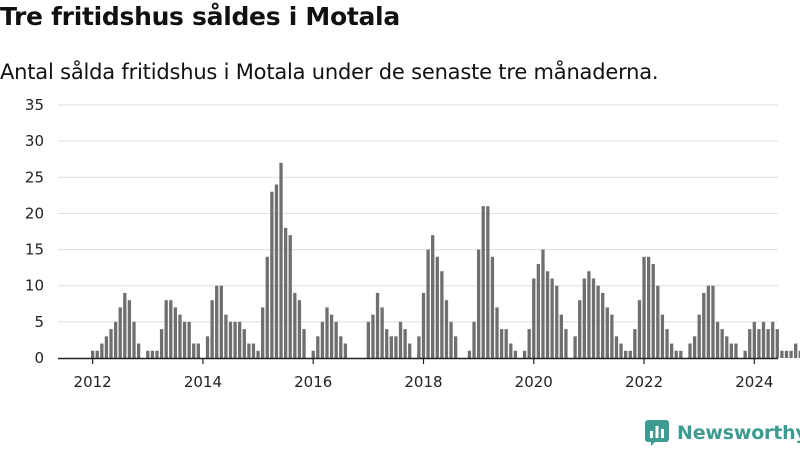 The width and height of the screenshot is (800, 450). Describe the element at coordinates (423, 382) in the screenshot. I see `x-tick-label: 2018` at that location.